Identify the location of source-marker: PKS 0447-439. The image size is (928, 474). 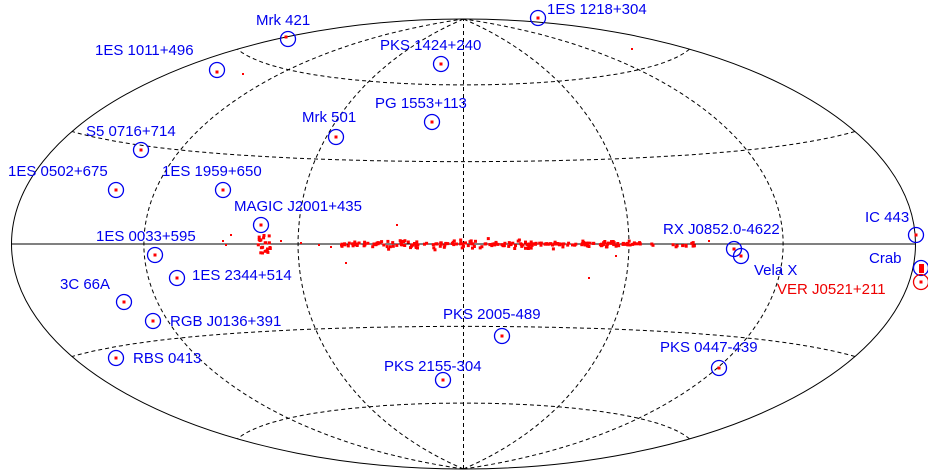
(709, 358).